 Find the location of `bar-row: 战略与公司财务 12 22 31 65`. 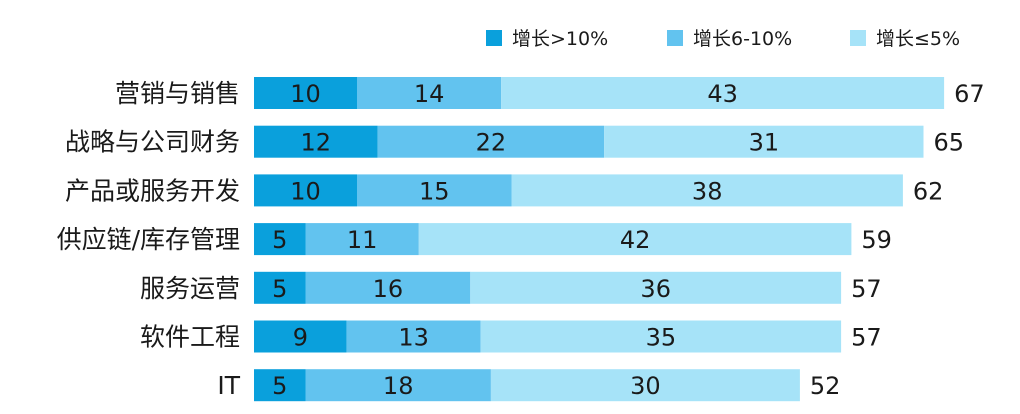

bar-row: 战略与公司财务 12 22 31 65 is located at coordinates (515, 141).